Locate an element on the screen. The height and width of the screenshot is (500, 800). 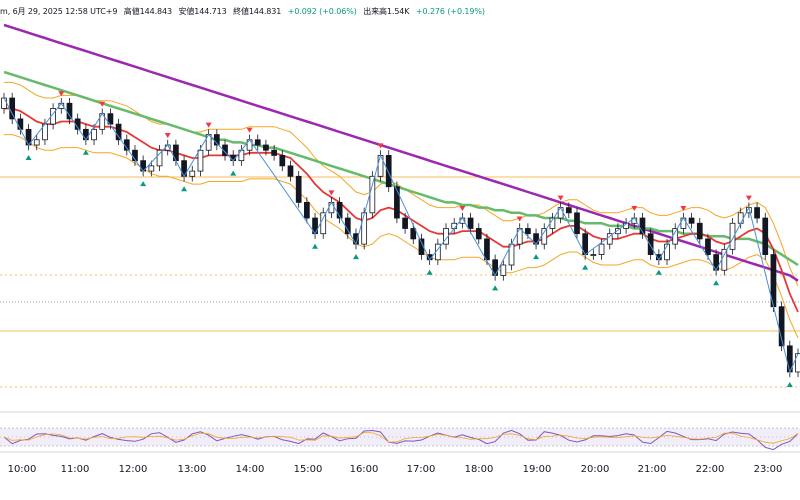
time-tick-label: 21:00 is located at coordinates (652, 469).